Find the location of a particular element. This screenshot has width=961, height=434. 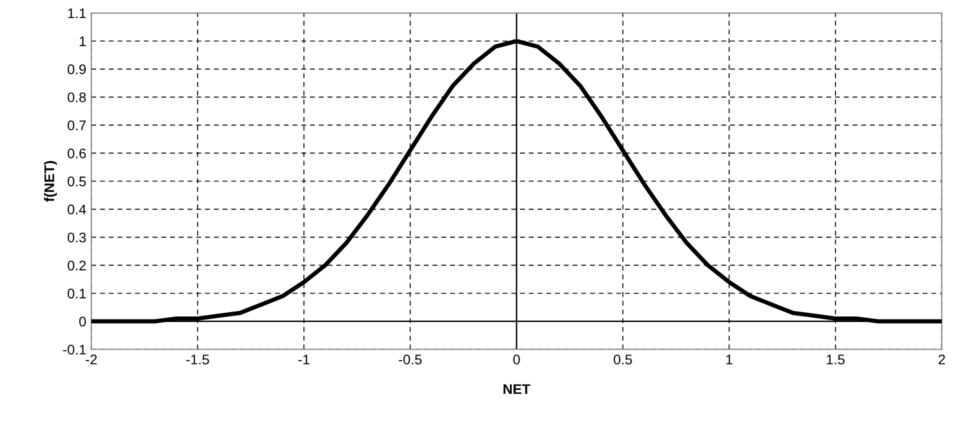

y-axis-title: f(NET) is located at coordinates (50, 181).